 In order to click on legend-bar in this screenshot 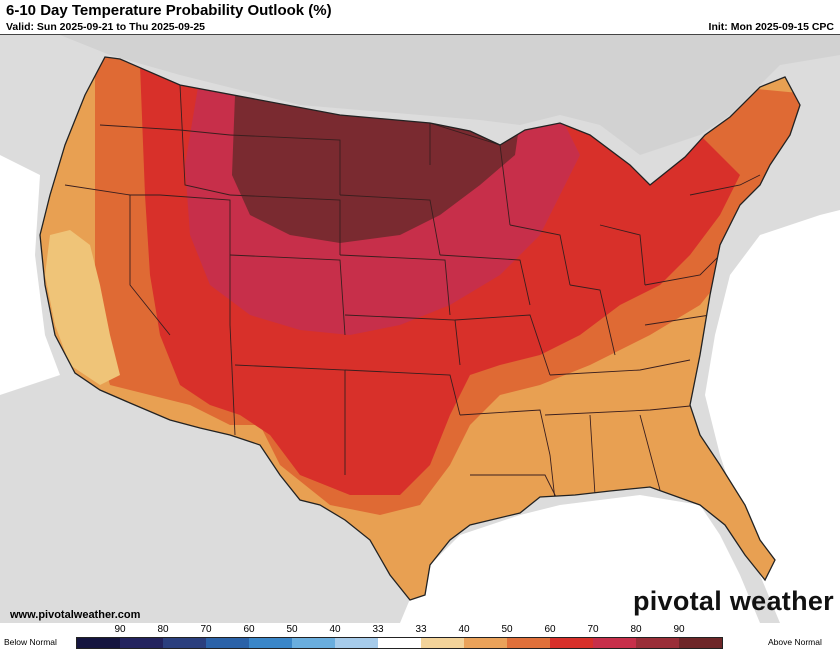, I will do `click(399, 643)`.